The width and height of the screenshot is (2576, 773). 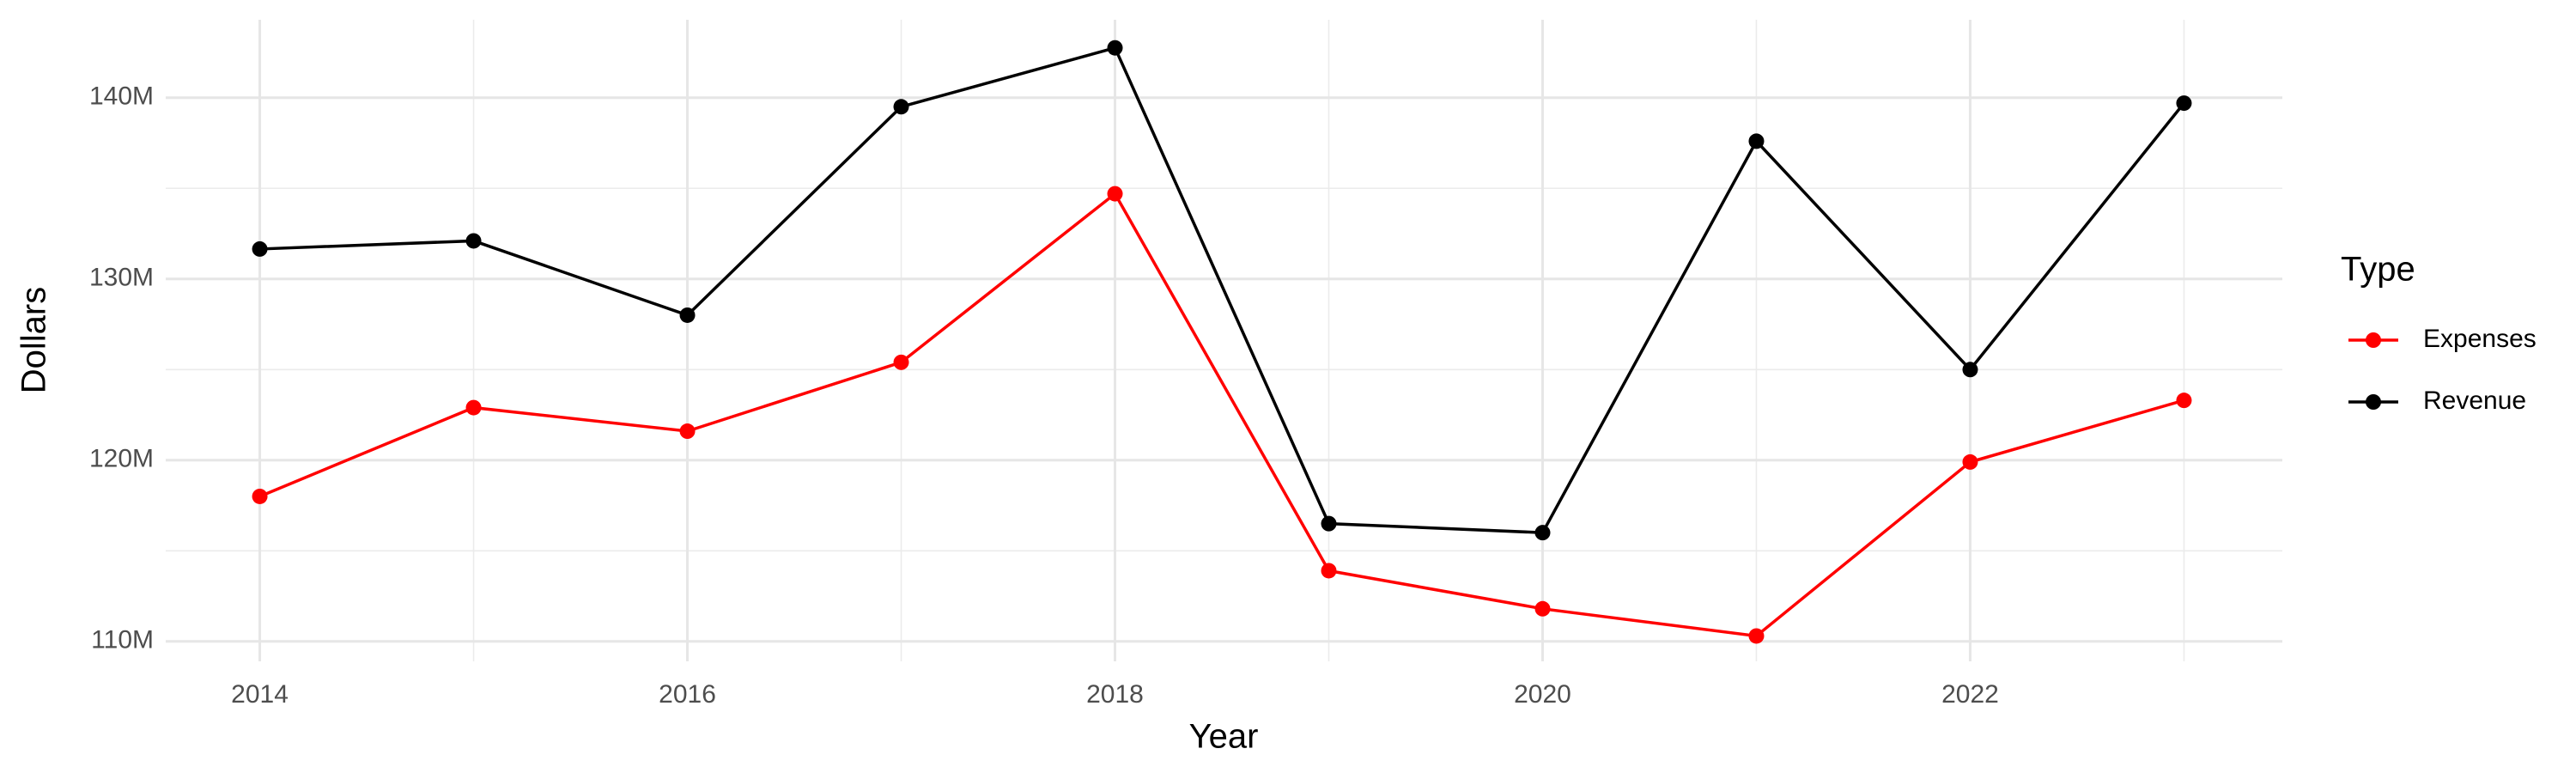 I want to click on legend-title: Type, so click(x=2378, y=270).